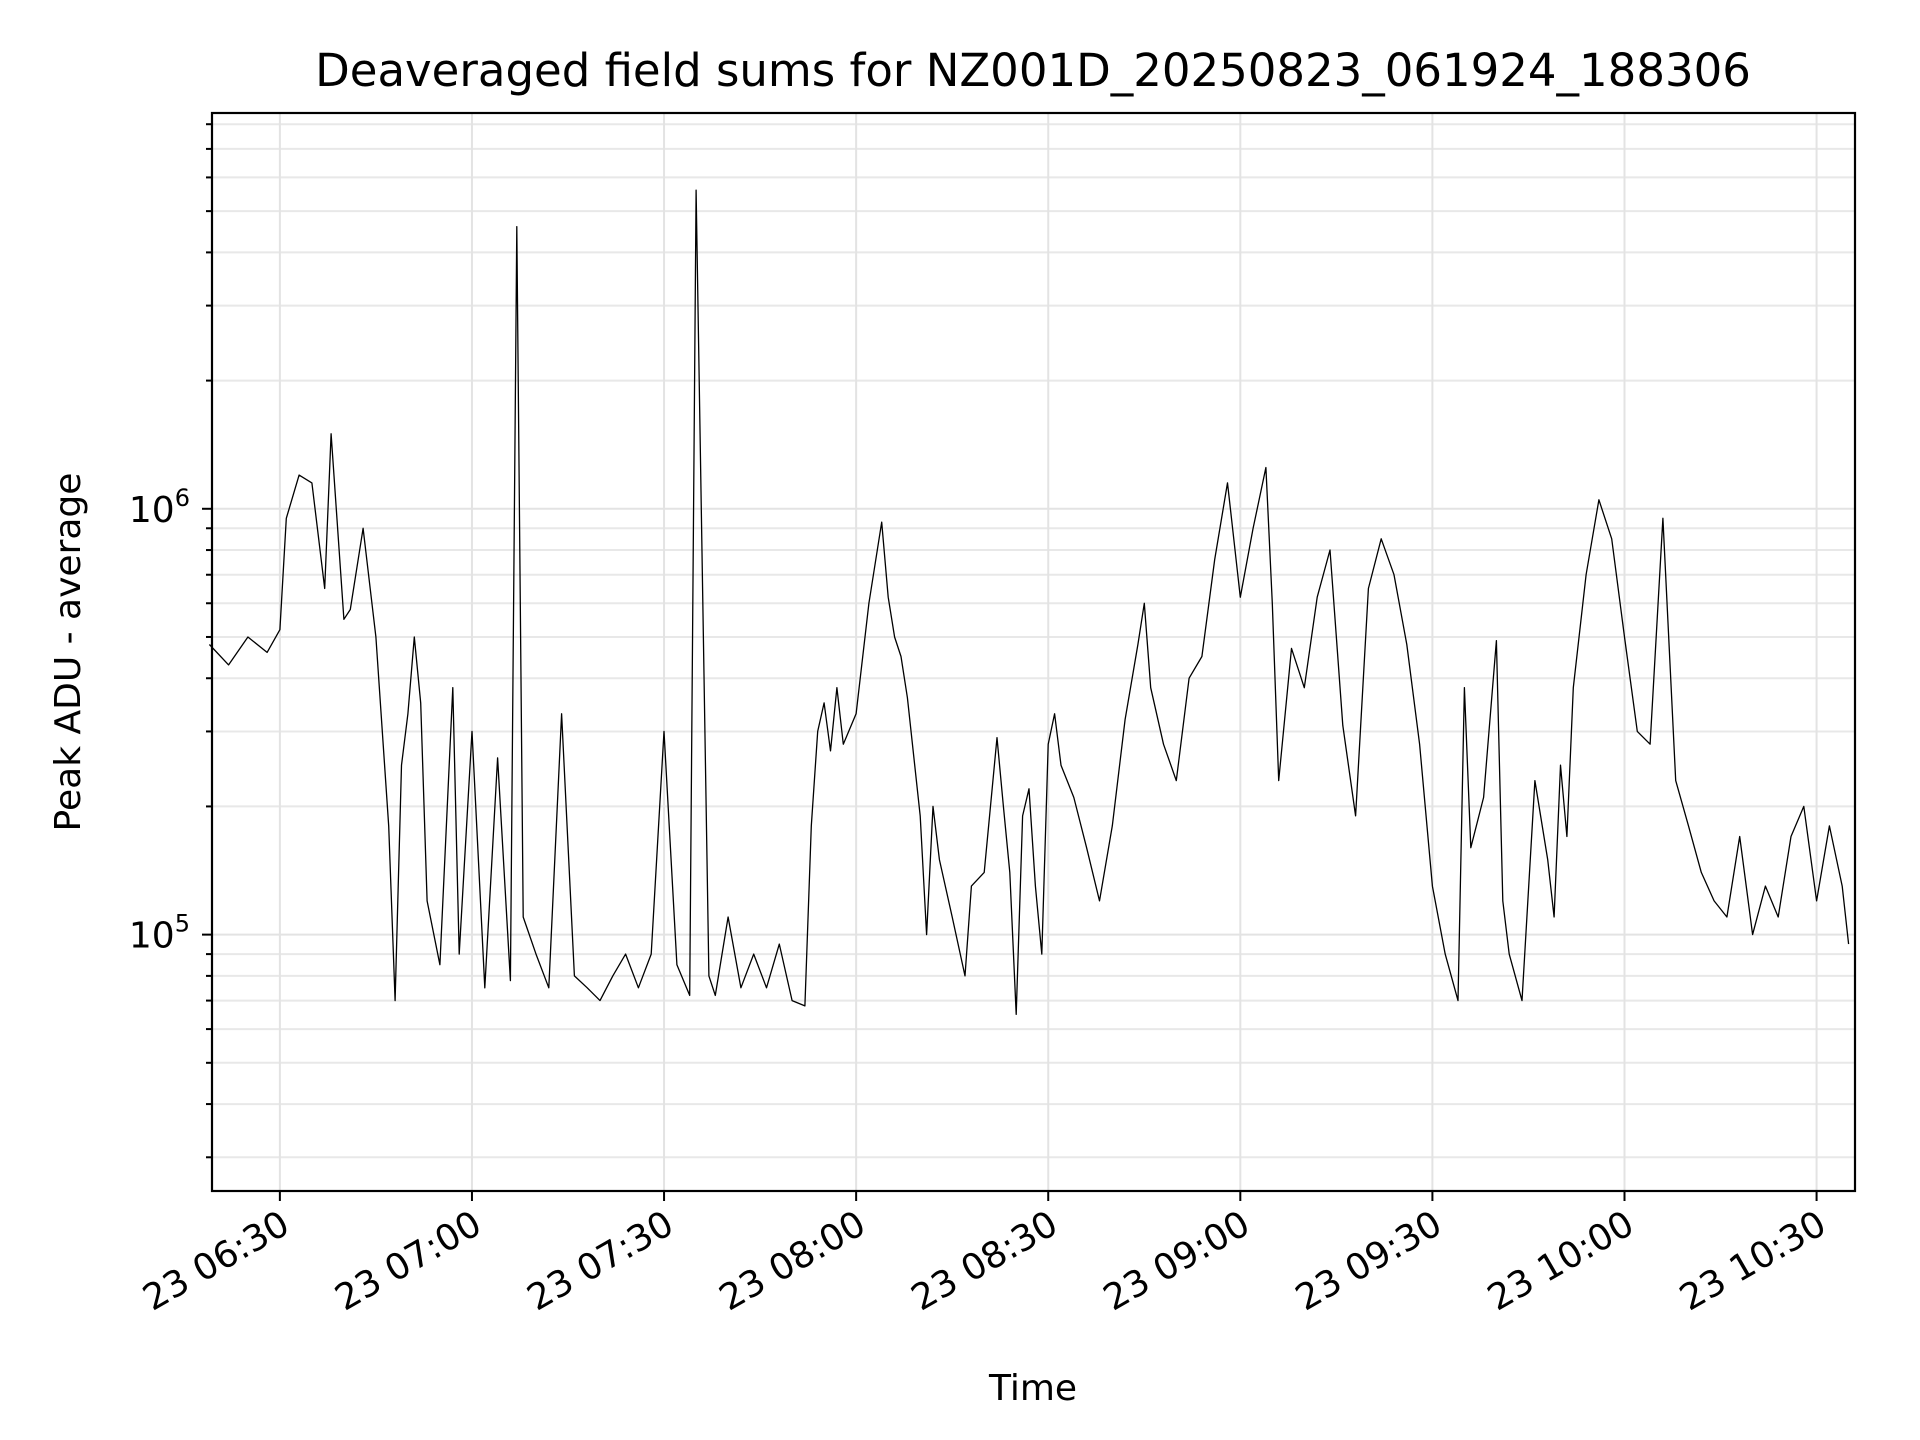  I want to click on y-axis-ticks: 10⁵ 10⁶, so click(170, 641).